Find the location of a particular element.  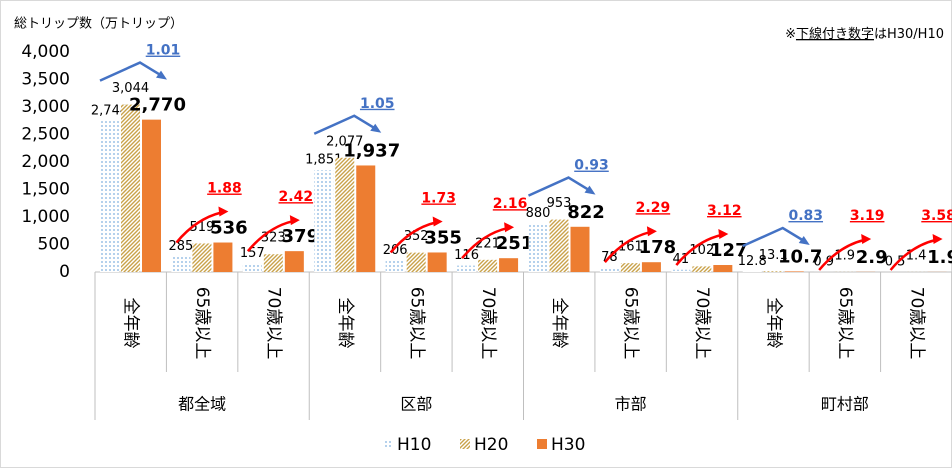

y-tick-label: 3,500 is located at coordinates (45, 80).